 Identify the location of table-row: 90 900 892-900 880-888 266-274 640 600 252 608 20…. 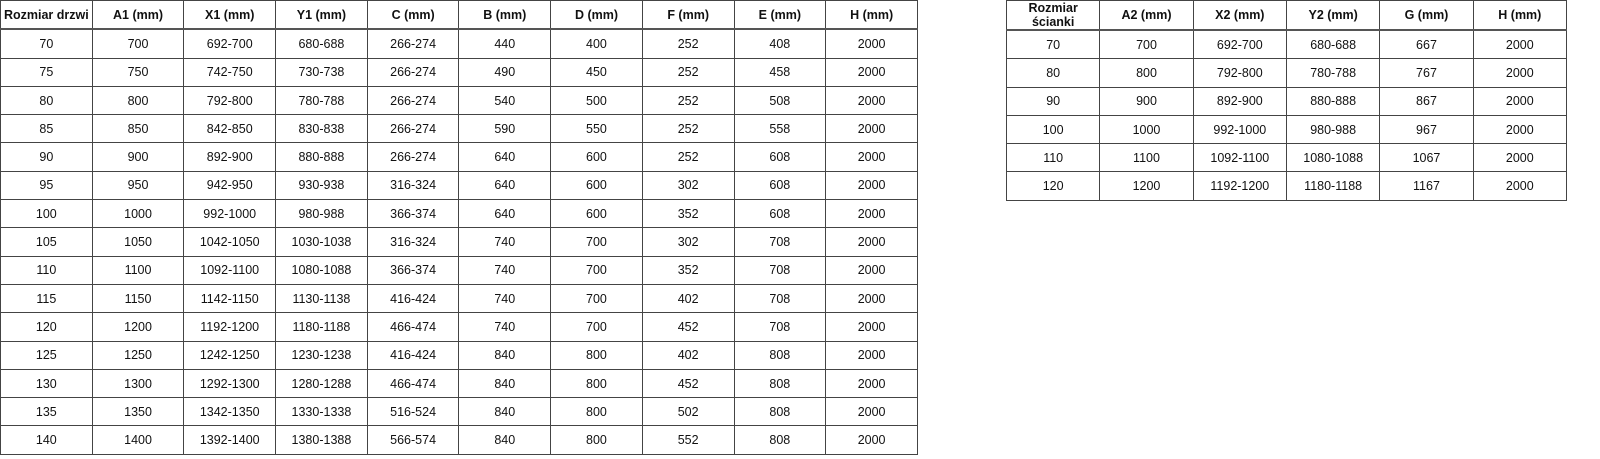
(459, 157).